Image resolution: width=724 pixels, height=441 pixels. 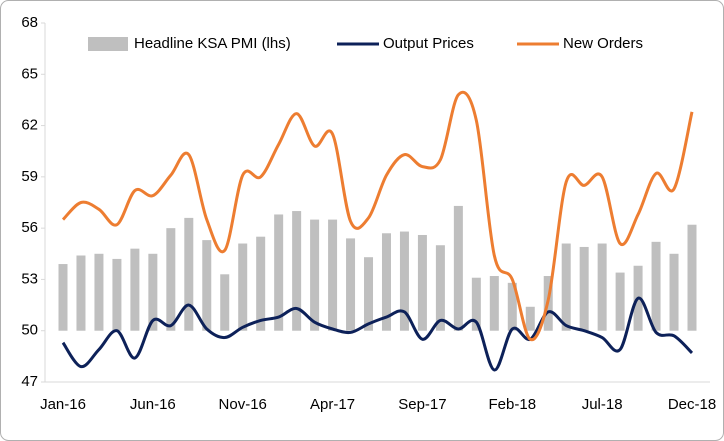 What do you see at coordinates (422, 404) in the screenshot?
I see `x-tick-label: Sep-17` at bounding box center [422, 404].